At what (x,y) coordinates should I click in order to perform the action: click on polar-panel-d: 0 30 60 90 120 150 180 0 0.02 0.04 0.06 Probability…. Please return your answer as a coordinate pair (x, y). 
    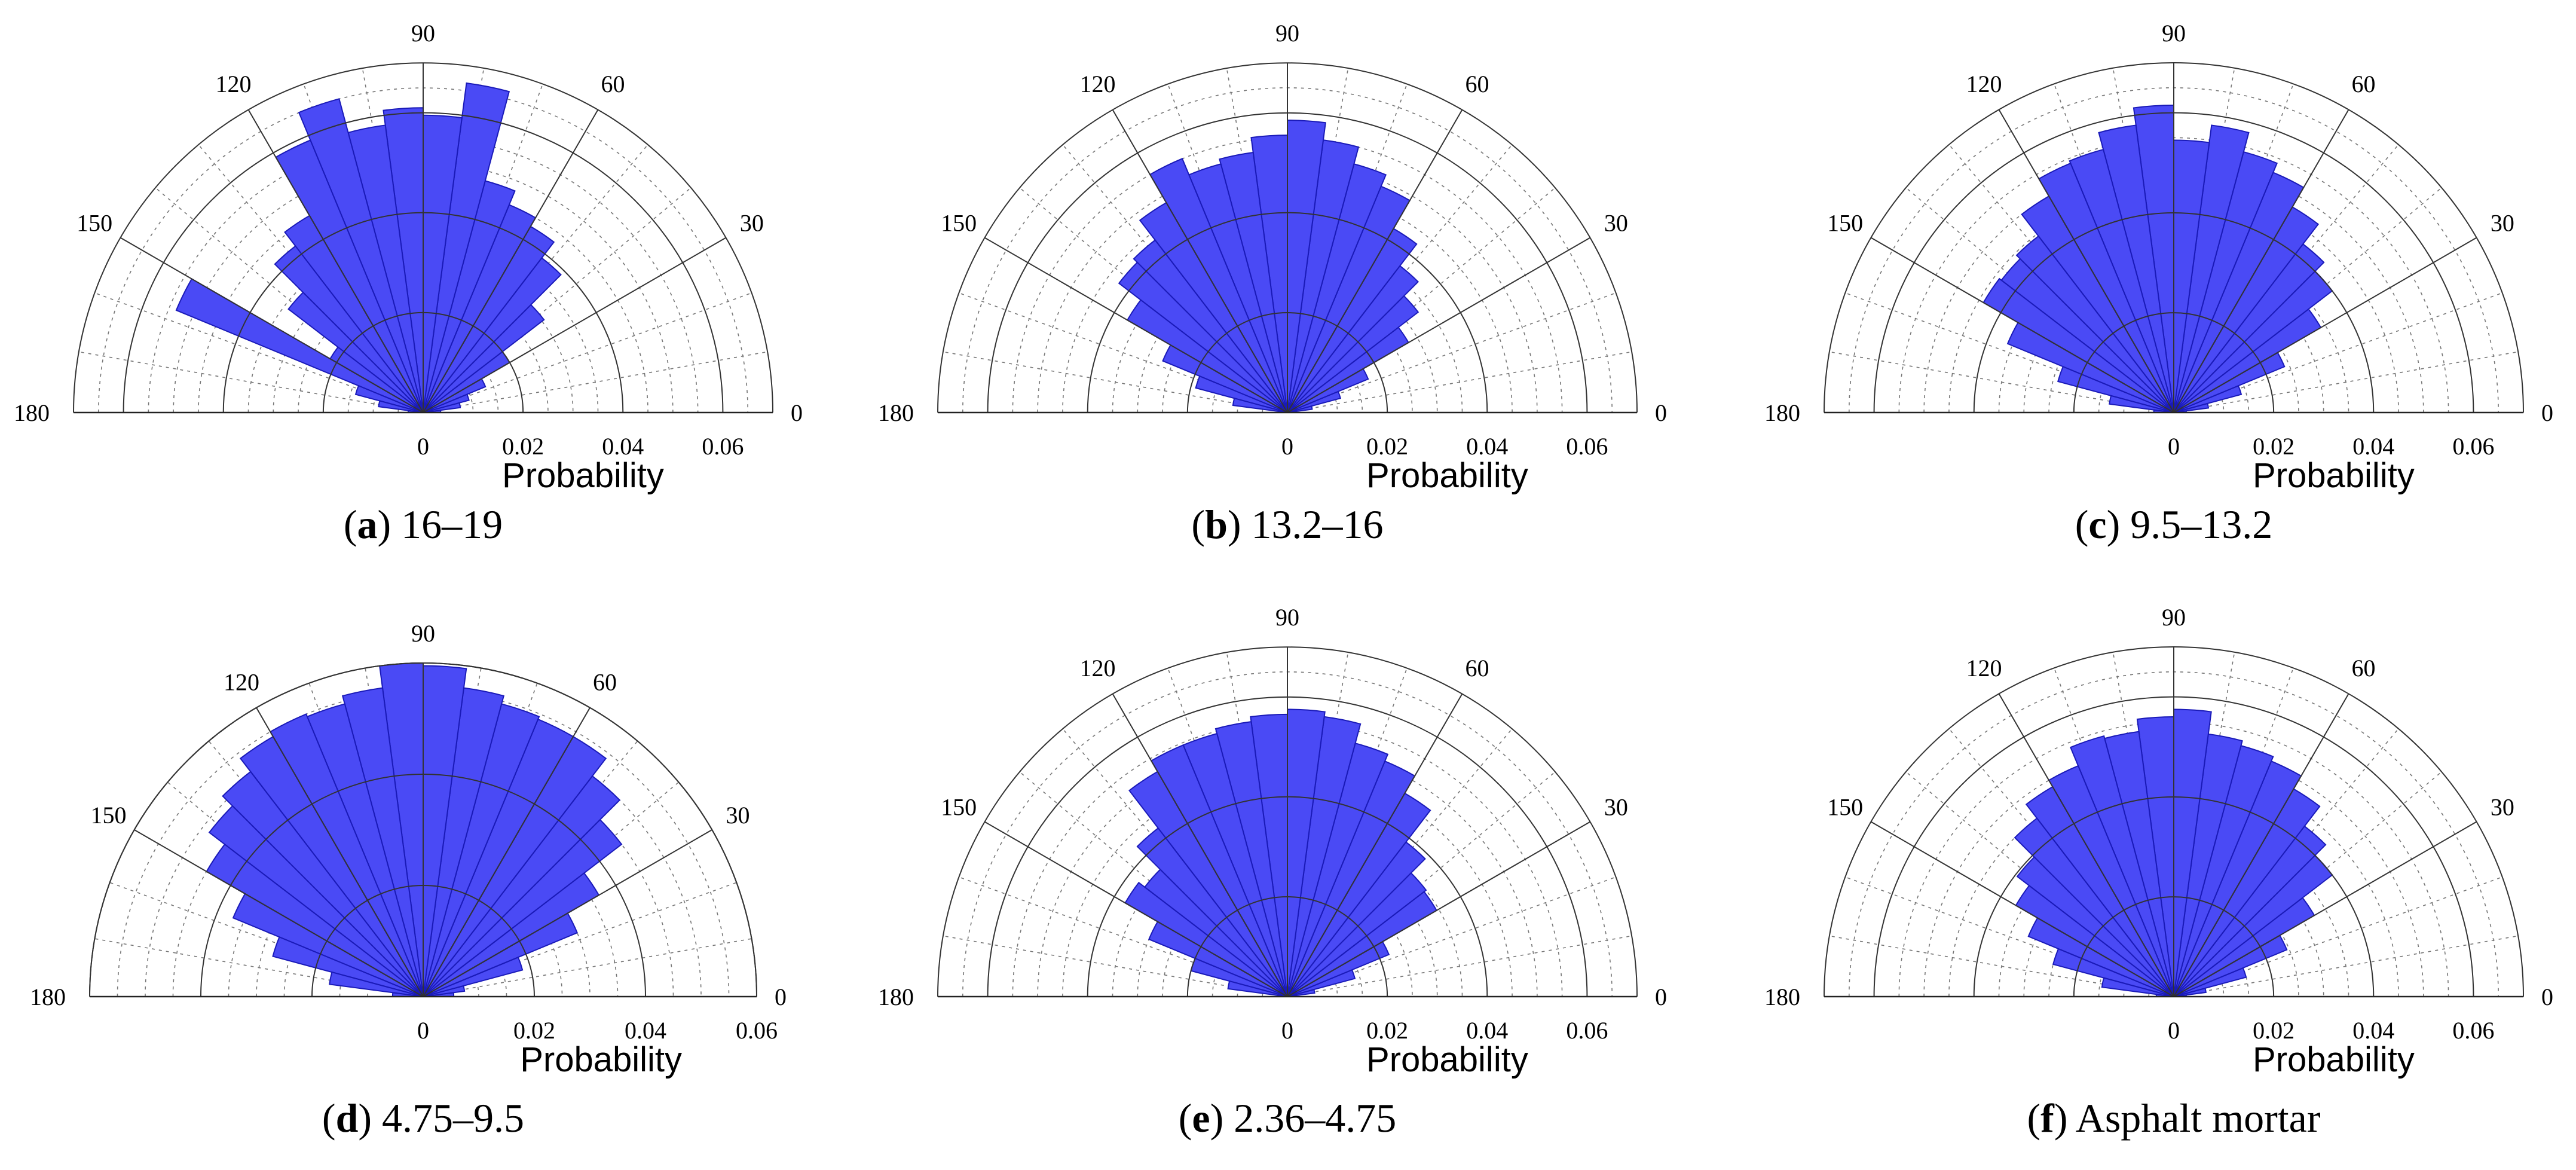
    Looking at the image, I should click on (408, 880).